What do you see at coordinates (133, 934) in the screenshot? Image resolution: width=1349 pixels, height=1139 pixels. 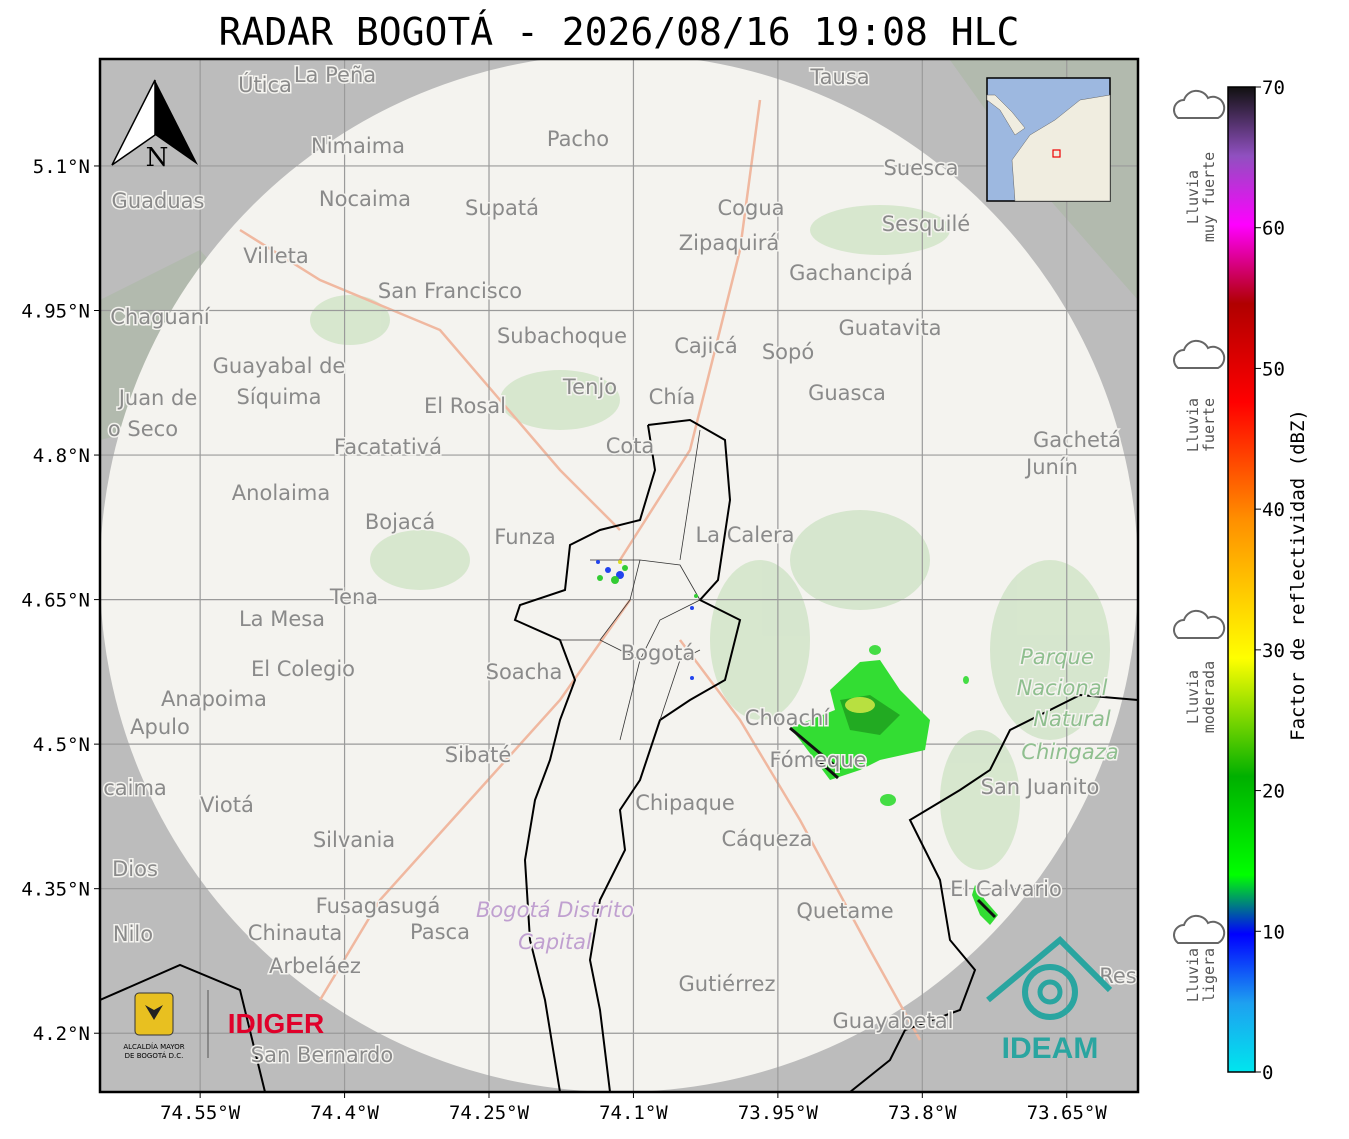 I see `place-label: Nilo` at bounding box center [133, 934].